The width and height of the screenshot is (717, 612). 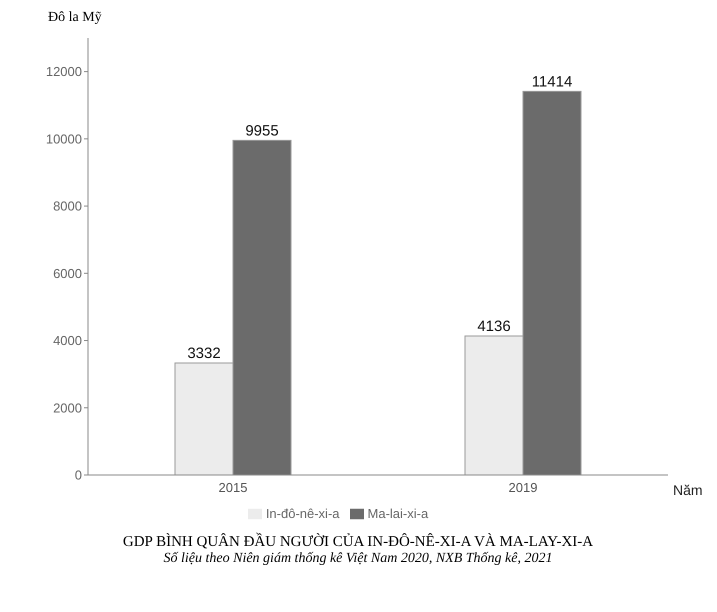 What do you see at coordinates (75, 18) in the screenshot?
I see `y-axis-title: Đô la Mỹ` at bounding box center [75, 18].